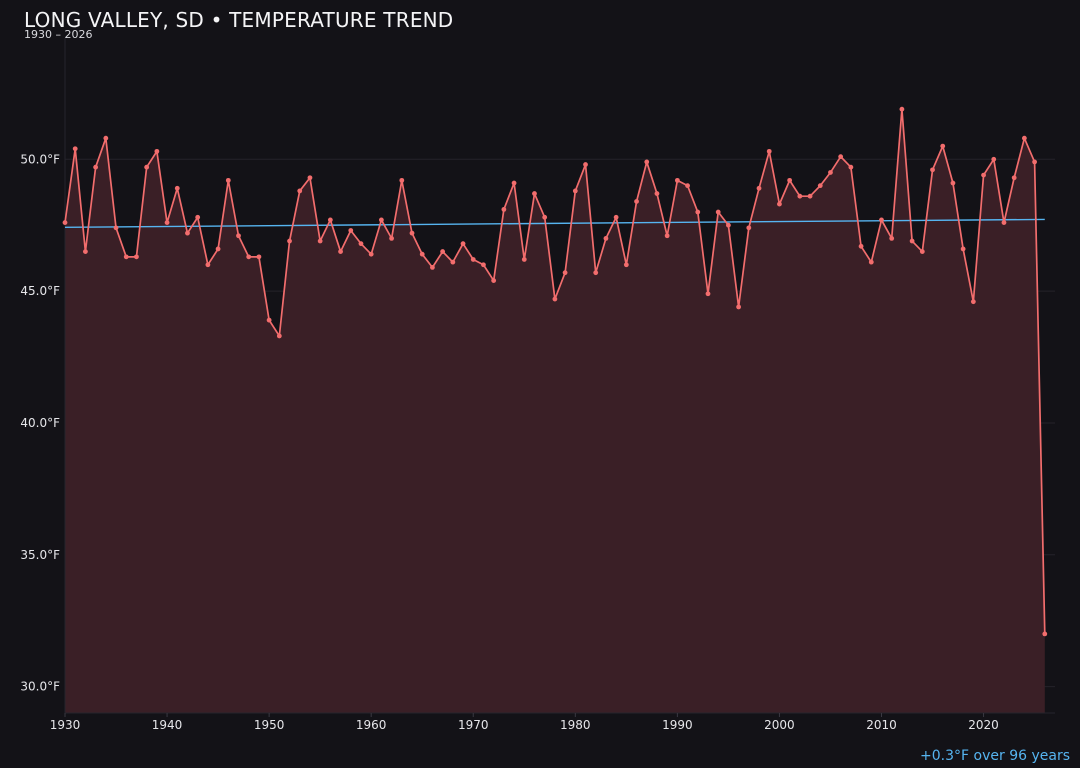 Image resolution: width=1080 pixels, height=768 pixels. I want to click on y-tick-label: 50.0°F, so click(40, 159).